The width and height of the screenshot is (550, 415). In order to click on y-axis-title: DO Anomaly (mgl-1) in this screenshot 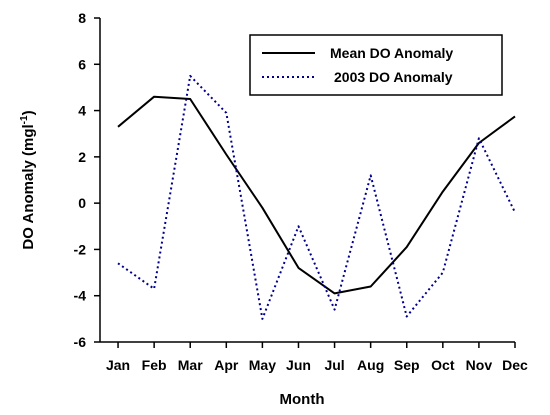, I will do `click(28, 179)`.